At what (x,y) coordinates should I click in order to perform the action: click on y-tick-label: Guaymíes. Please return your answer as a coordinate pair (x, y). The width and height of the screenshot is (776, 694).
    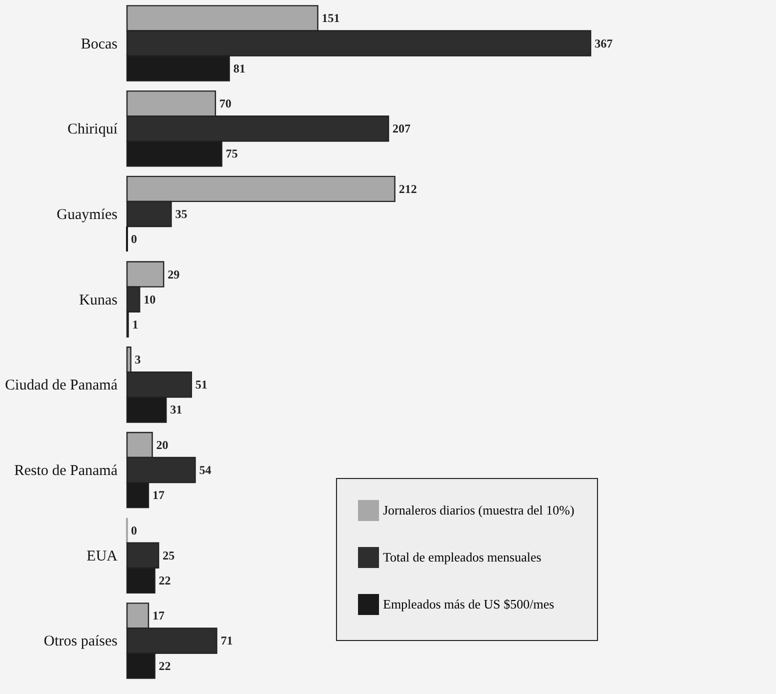
    Looking at the image, I should click on (87, 214).